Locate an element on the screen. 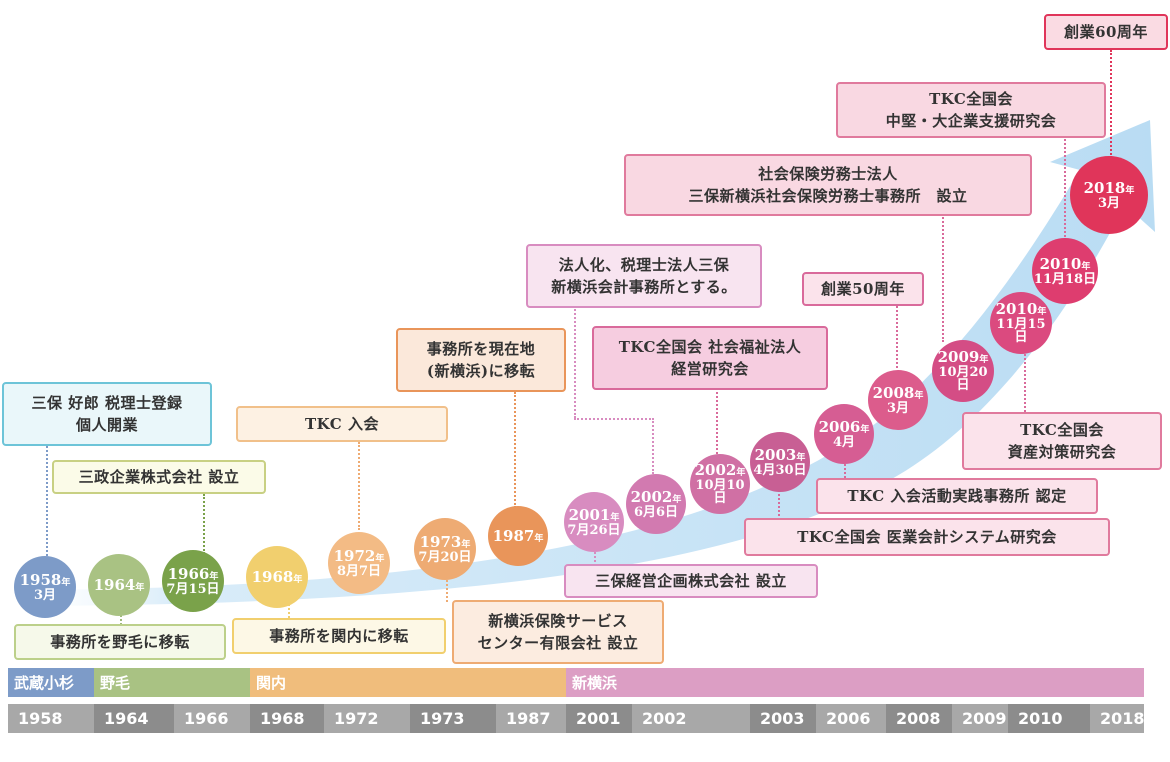  connector-2018 is located at coordinates (1111, 104).